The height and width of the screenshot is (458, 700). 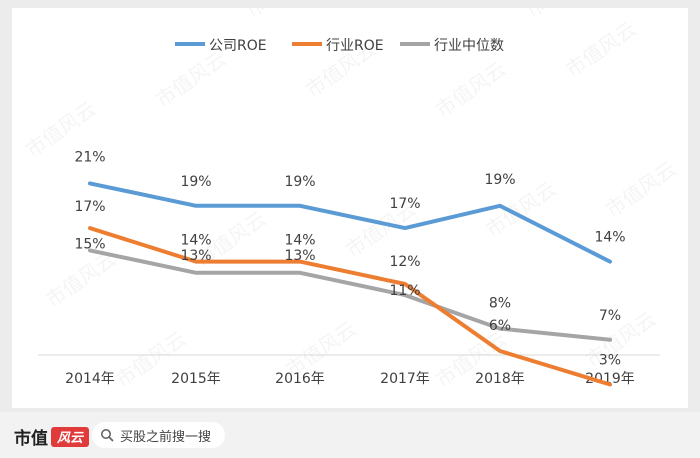 What do you see at coordinates (90, 379) in the screenshot?
I see `x-tick-label: 2014年` at bounding box center [90, 379].